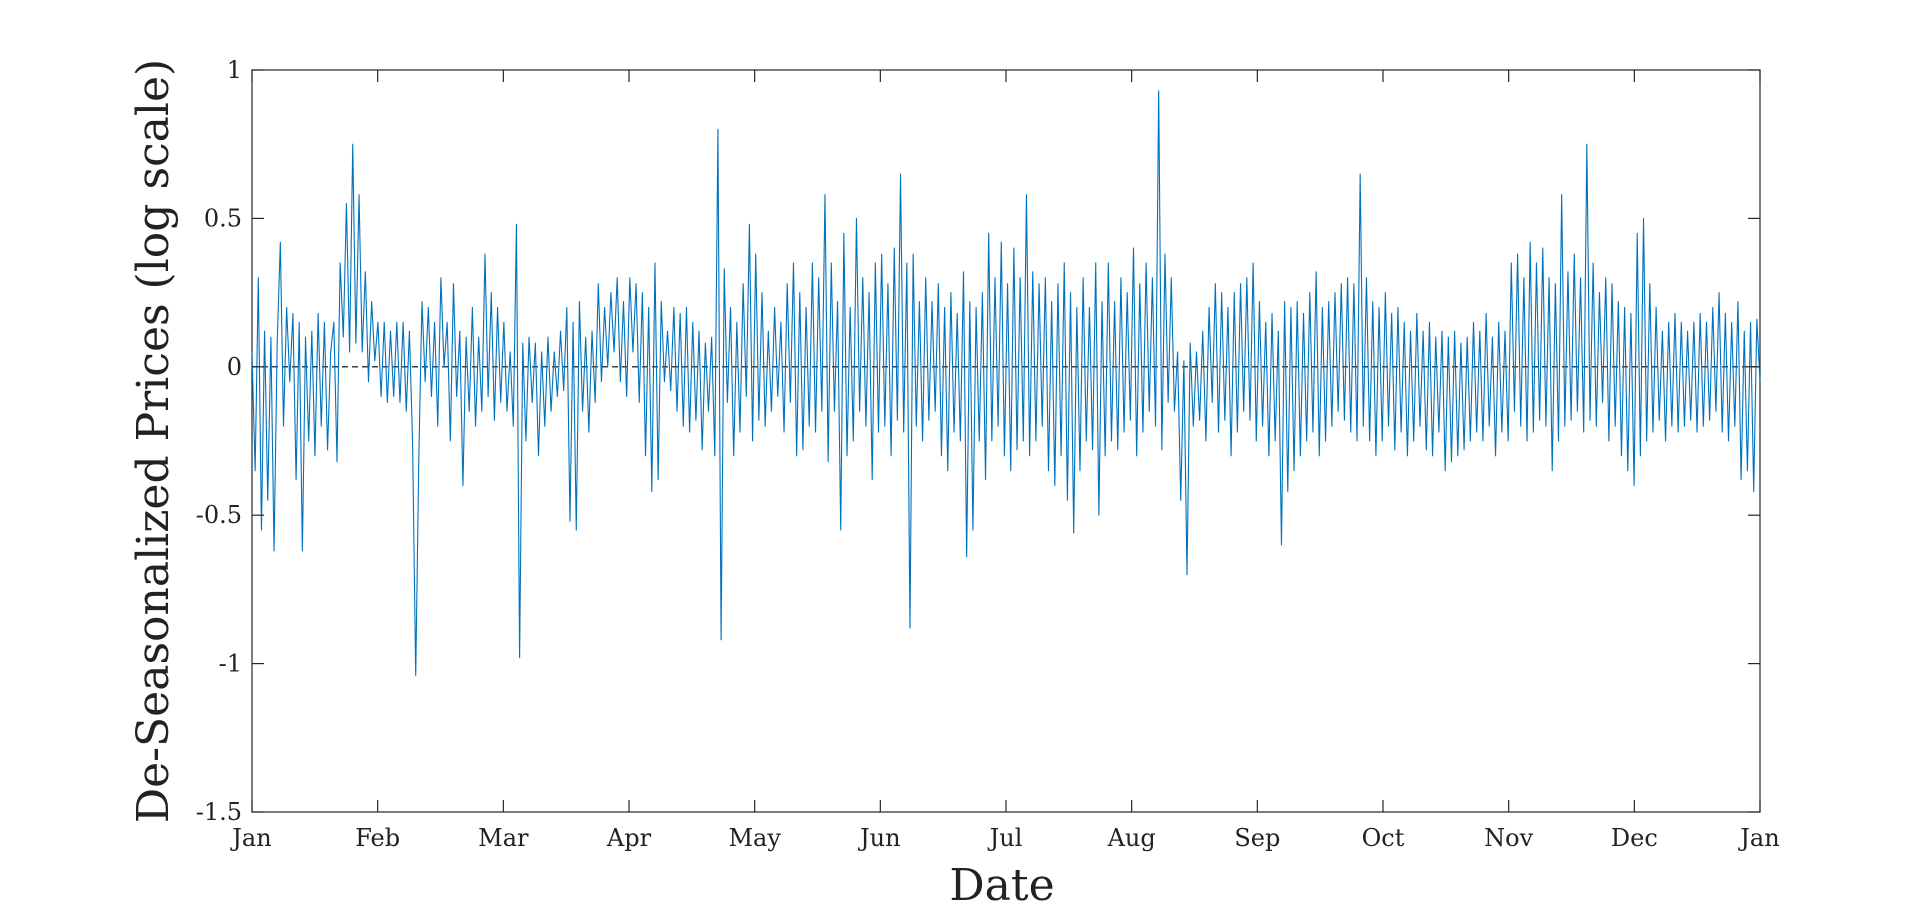 The image size is (1920, 911). I want to click on x-tick-label: Dec, so click(1634, 838).